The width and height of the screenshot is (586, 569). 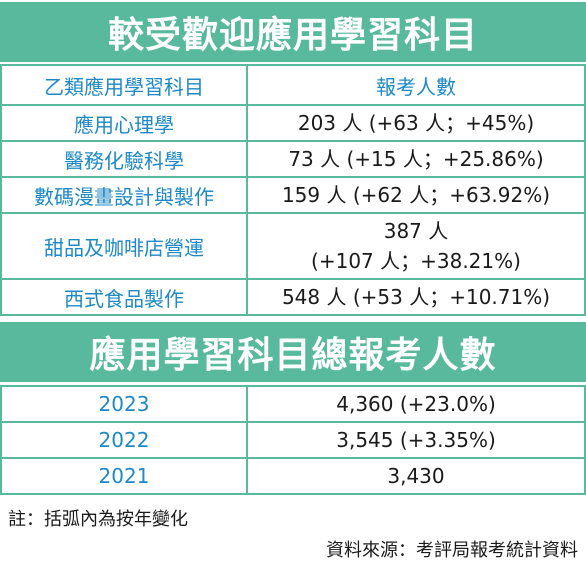 I want to click on enrolment-value: 387 人 (+107 人；+38.21%), so click(x=416, y=246).